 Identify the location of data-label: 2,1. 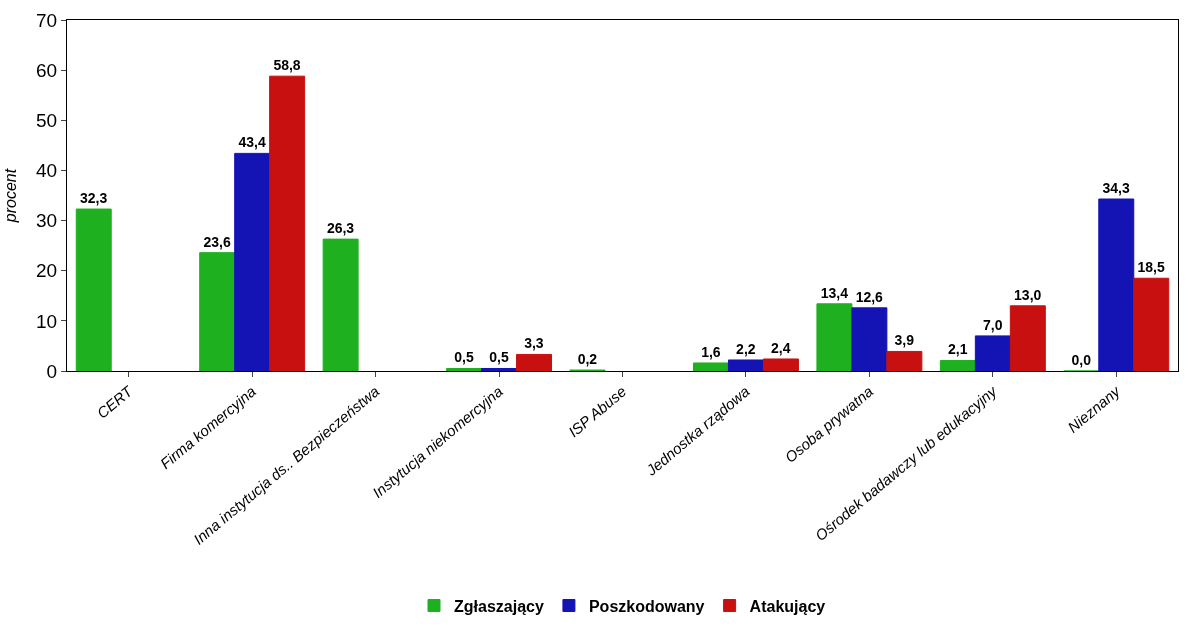
(958, 349).